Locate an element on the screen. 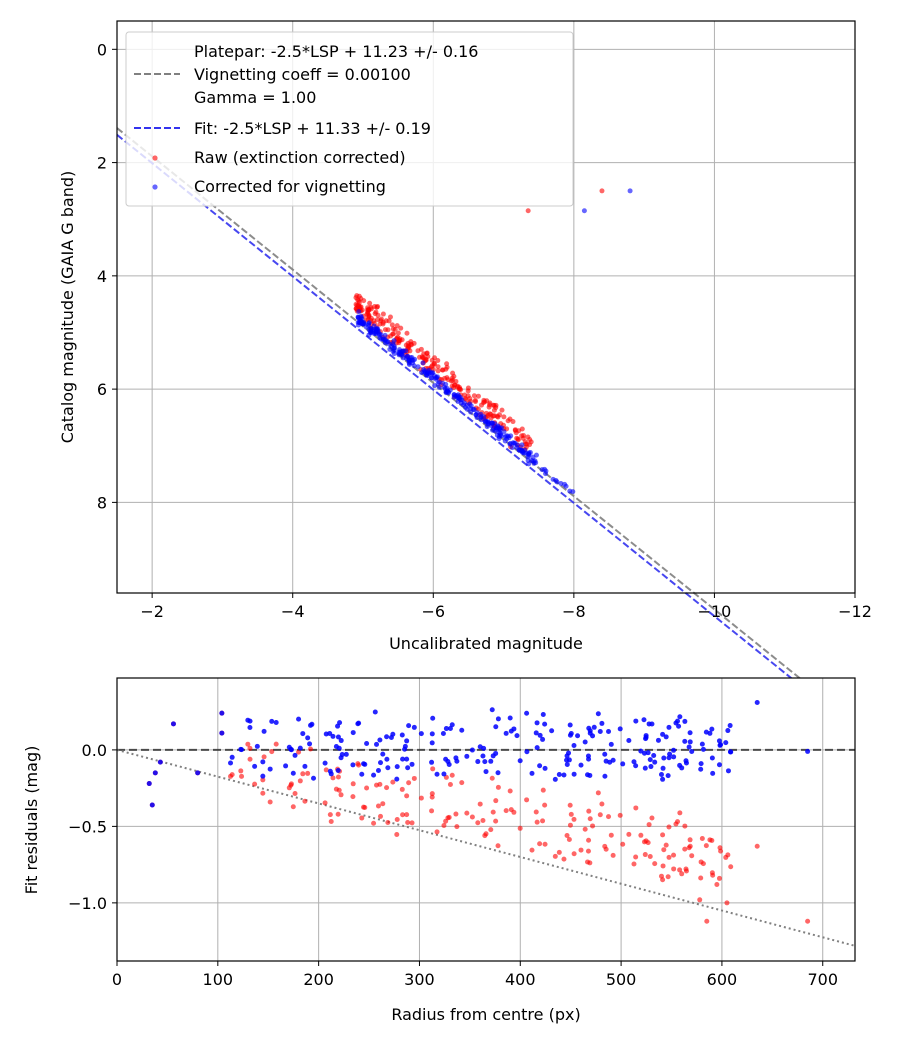  residuals-xtick-label: 300 is located at coordinates (419, 979).